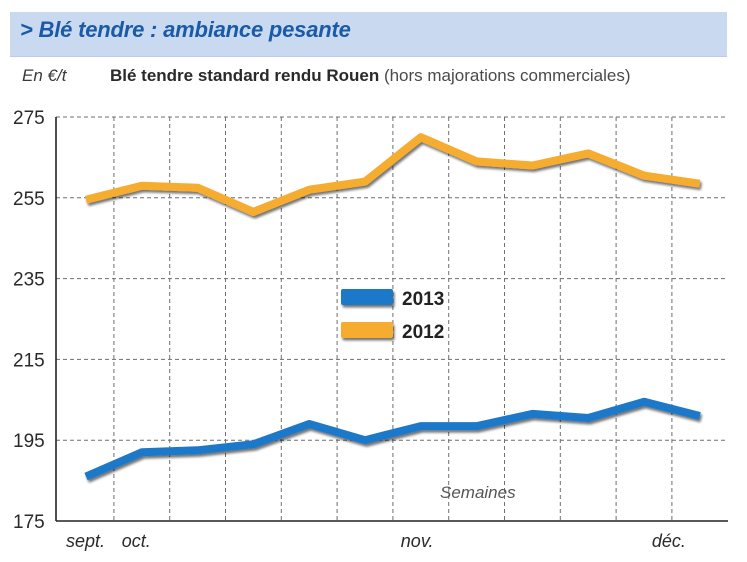 This screenshot has width=747, height=562. I want to click on y-tick-label: 255, so click(29, 199).